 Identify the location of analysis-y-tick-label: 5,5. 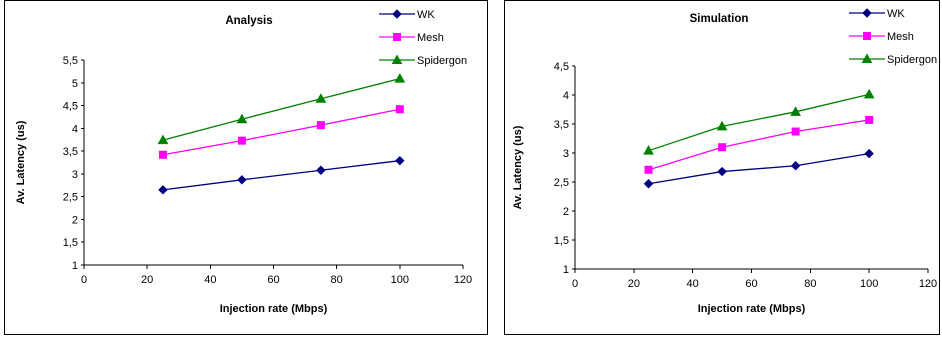
(70, 61).